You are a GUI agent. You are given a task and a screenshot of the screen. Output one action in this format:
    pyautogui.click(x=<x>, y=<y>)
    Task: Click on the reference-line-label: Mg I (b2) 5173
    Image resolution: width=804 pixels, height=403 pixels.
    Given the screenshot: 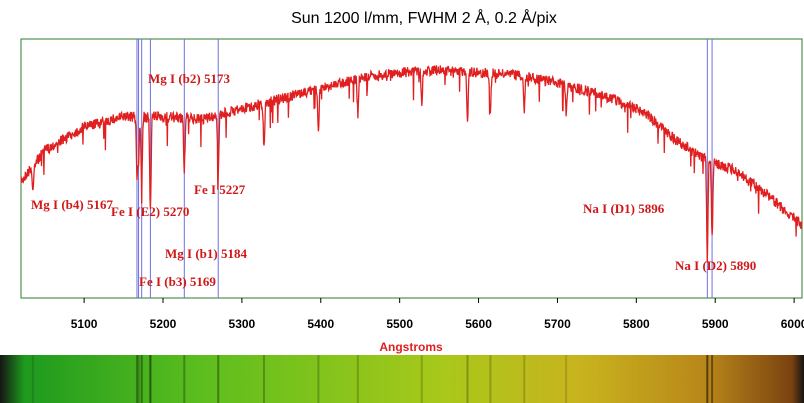 What is the action you would take?
    pyautogui.click(x=189, y=78)
    